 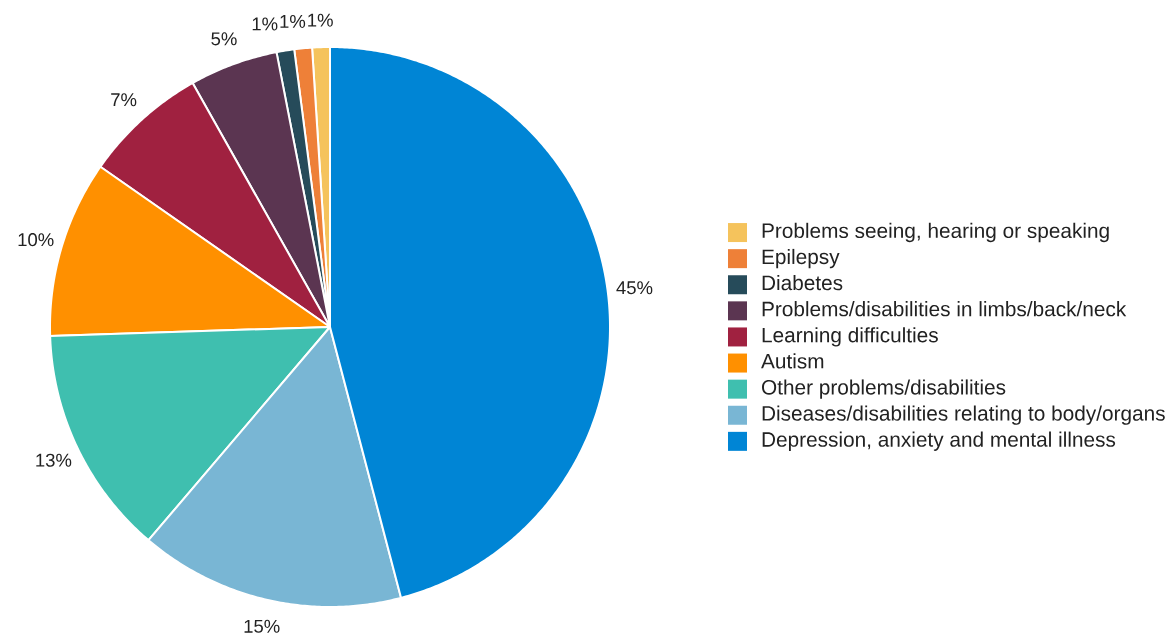 I want to click on legend-label: Depression, anxiety and mental illness, so click(x=939, y=441).